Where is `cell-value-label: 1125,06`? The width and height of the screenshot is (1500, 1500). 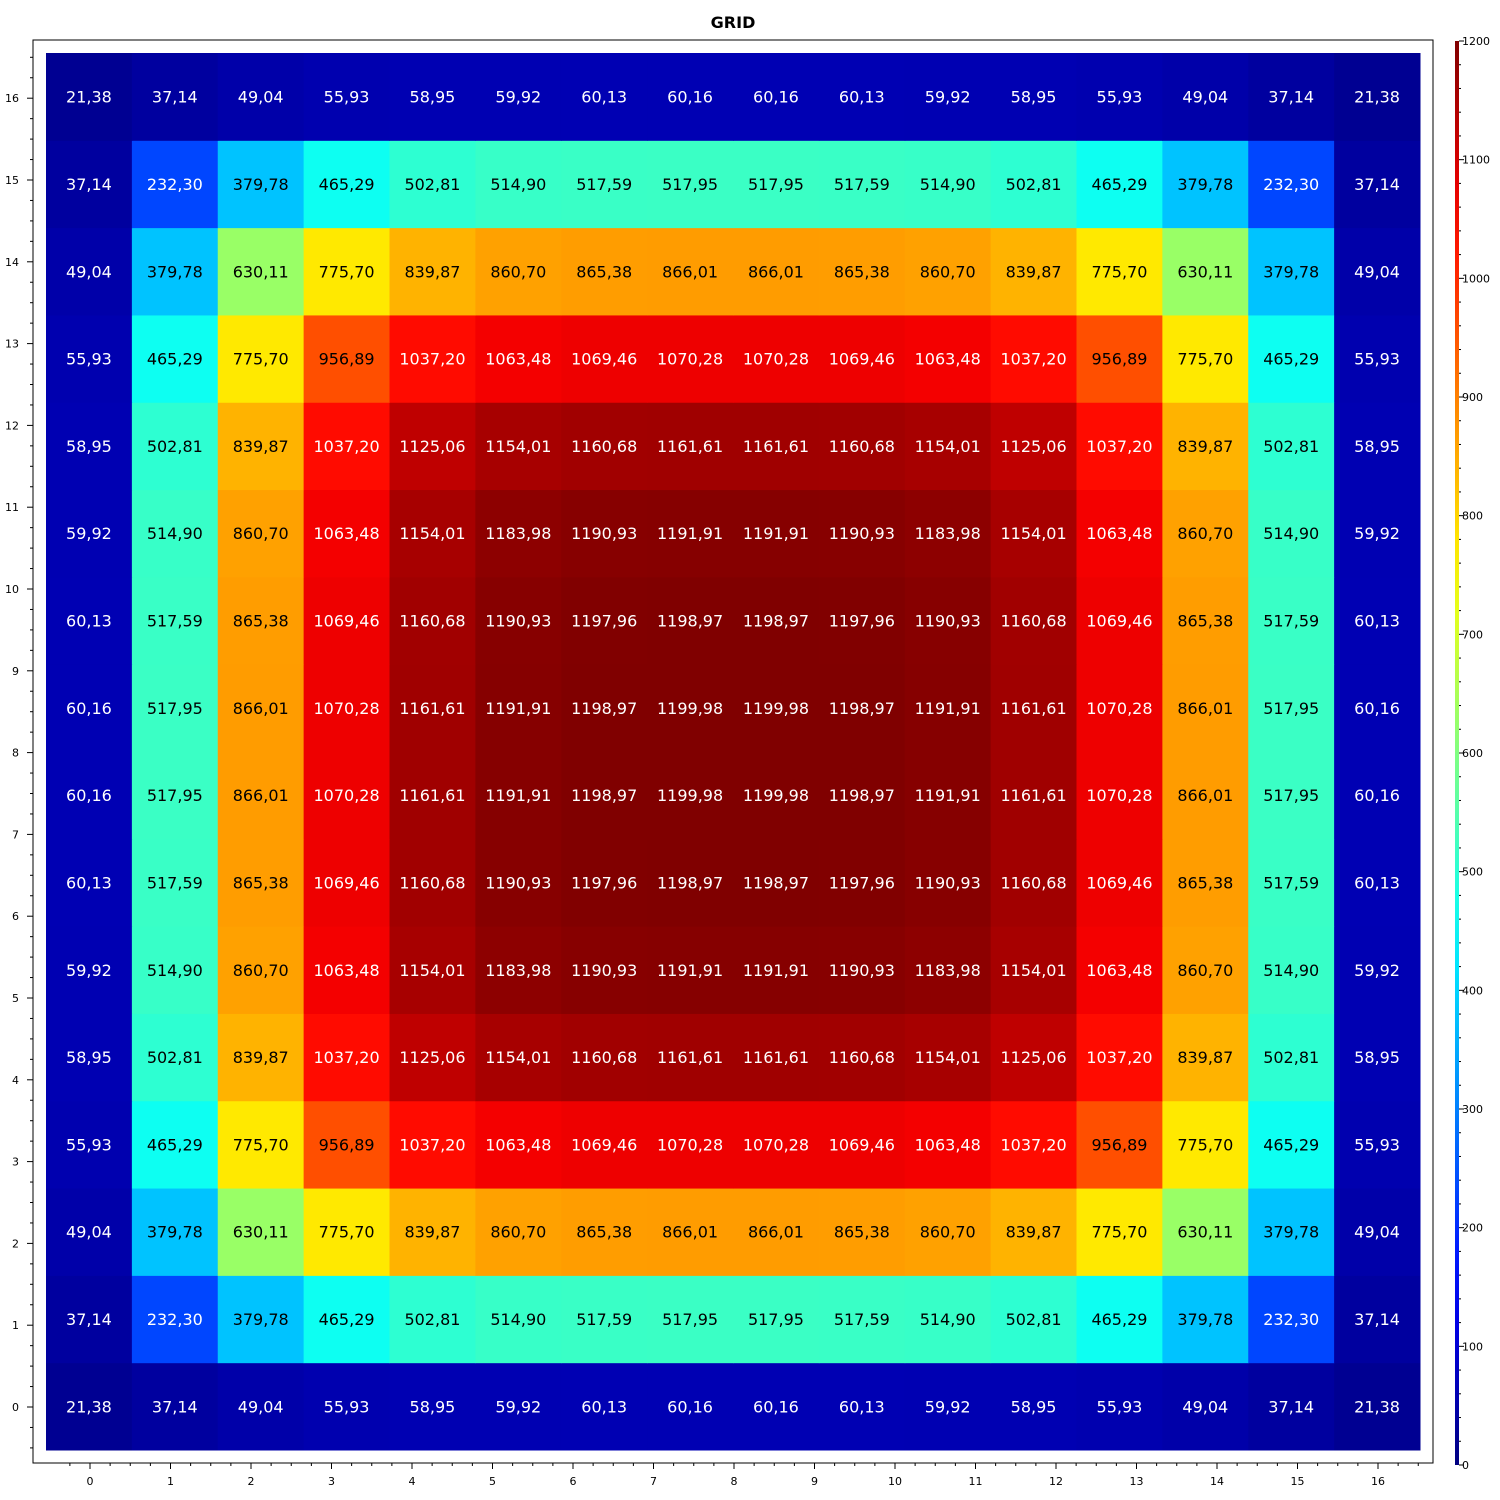
cell-value-label: 1125,06 is located at coordinates (1033, 1057).